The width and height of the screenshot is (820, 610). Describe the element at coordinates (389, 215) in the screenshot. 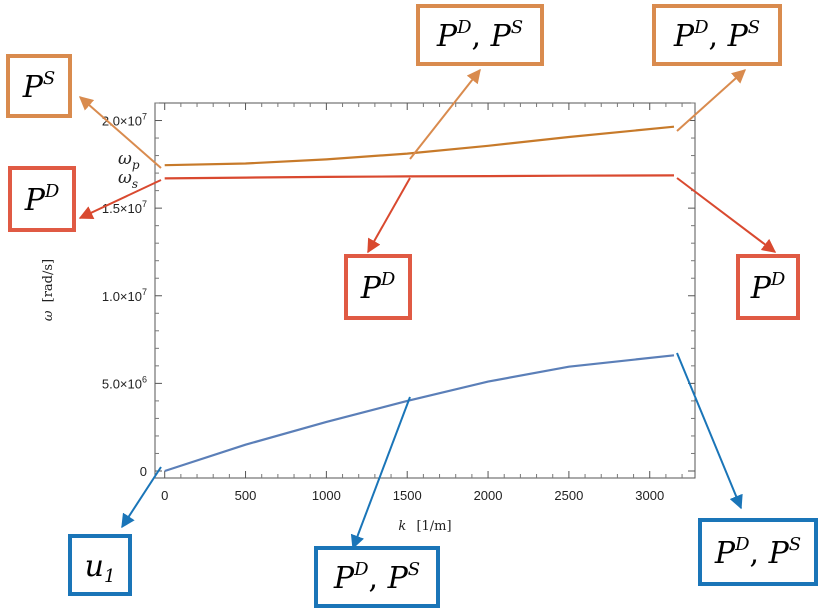

I see `arrow-to-pd-mid` at that location.